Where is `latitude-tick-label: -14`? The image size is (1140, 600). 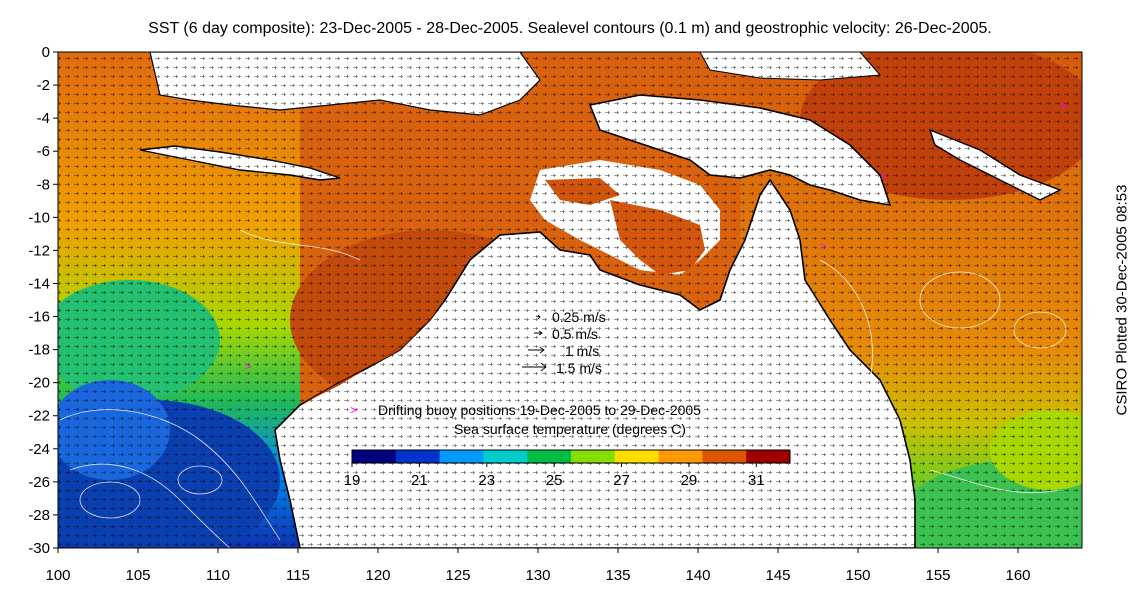 latitude-tick-label: -14 is located at coordinates (39, 283).